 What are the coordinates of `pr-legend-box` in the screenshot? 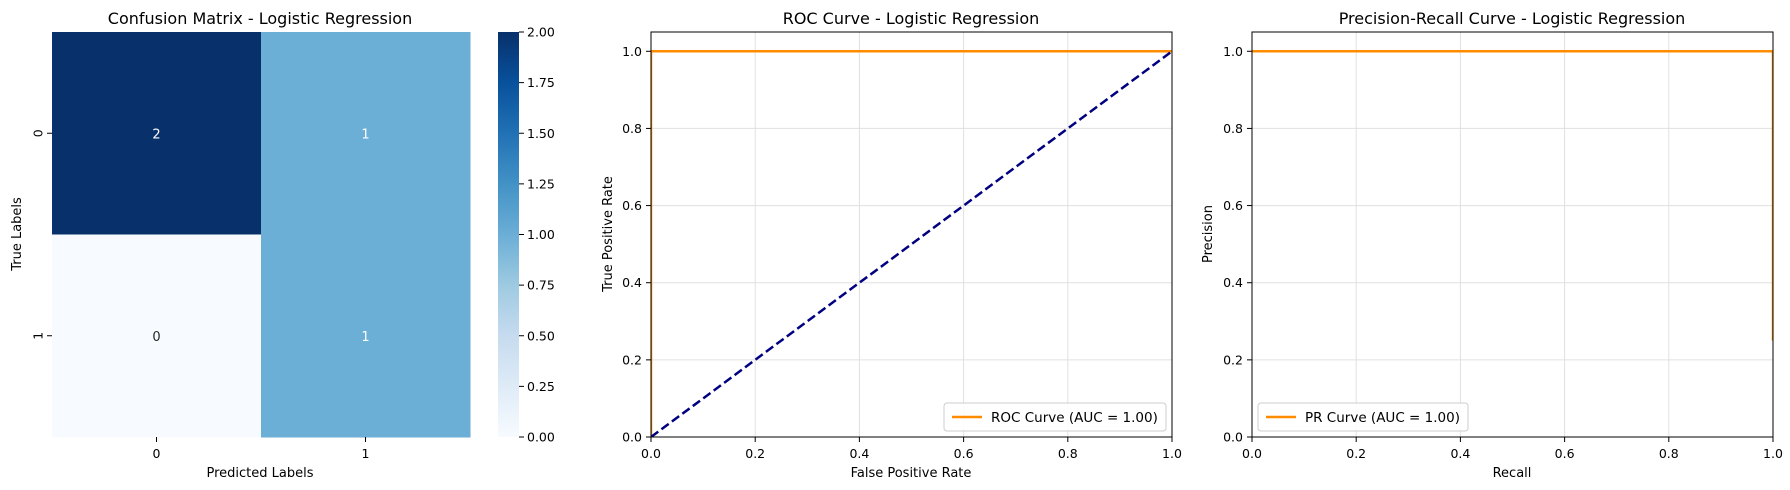 It's located at (1363, 417).